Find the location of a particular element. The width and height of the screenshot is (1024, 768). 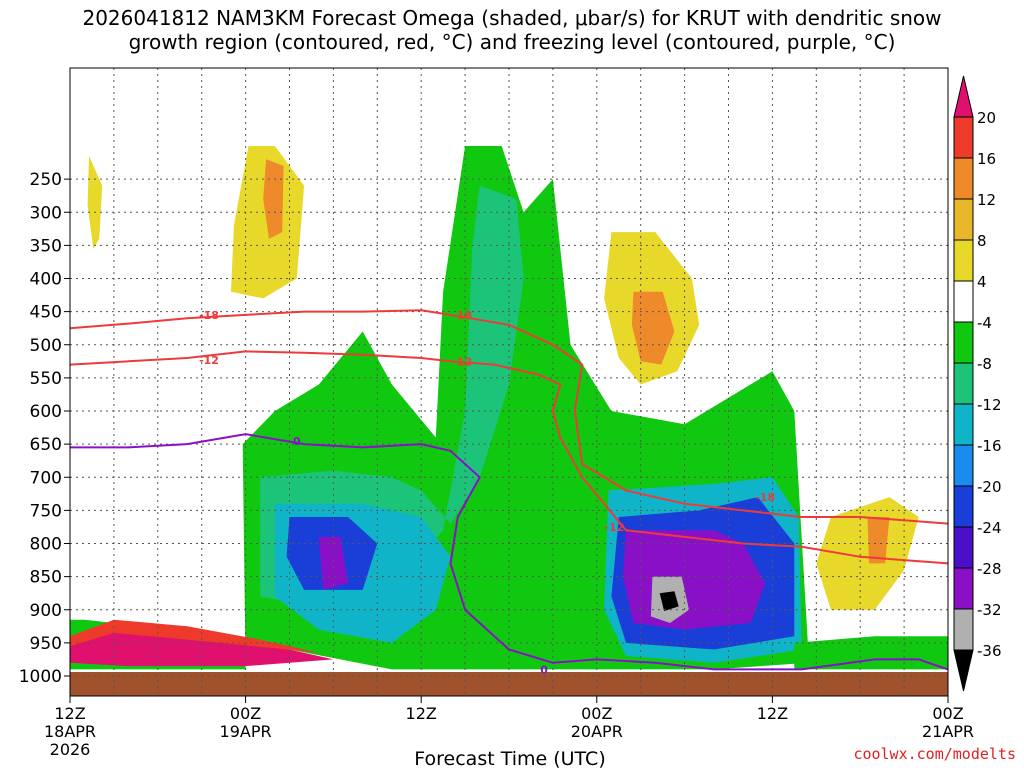

omega-region-neg-right-purple is located at coordinates (694, 580).